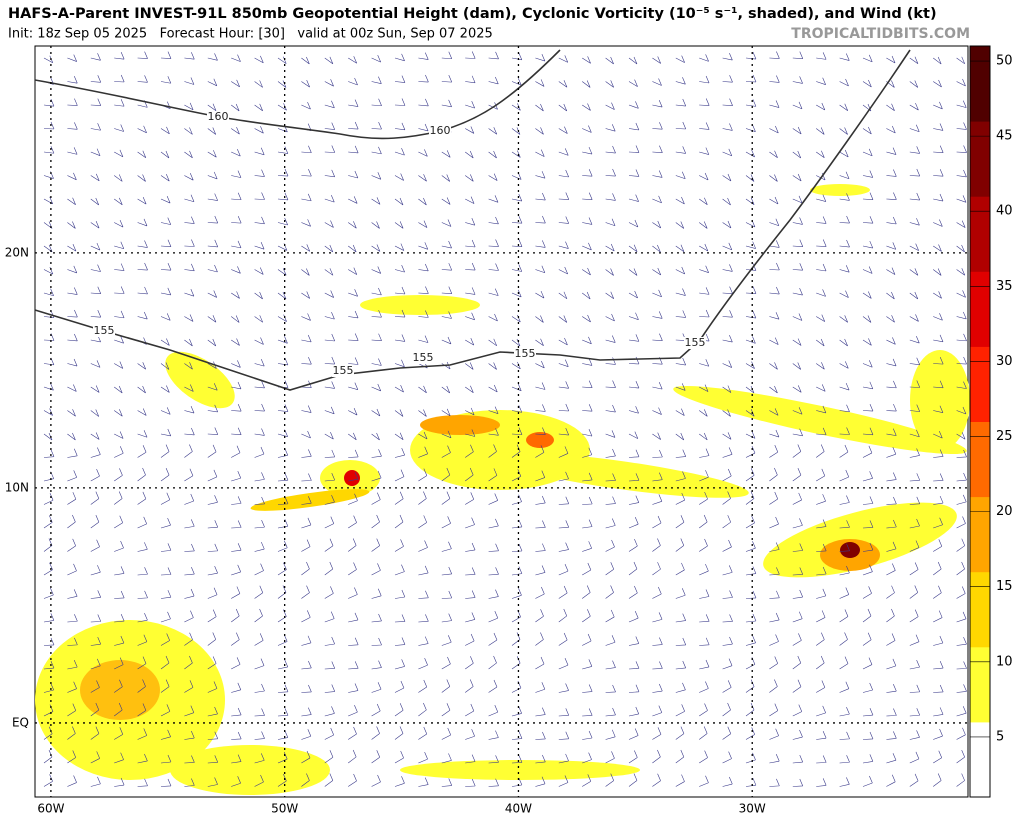 Image resolution: width=1024 pixels, height=817 pixels. I want to click on lon-tick-label: 30W, so click(752, 809).